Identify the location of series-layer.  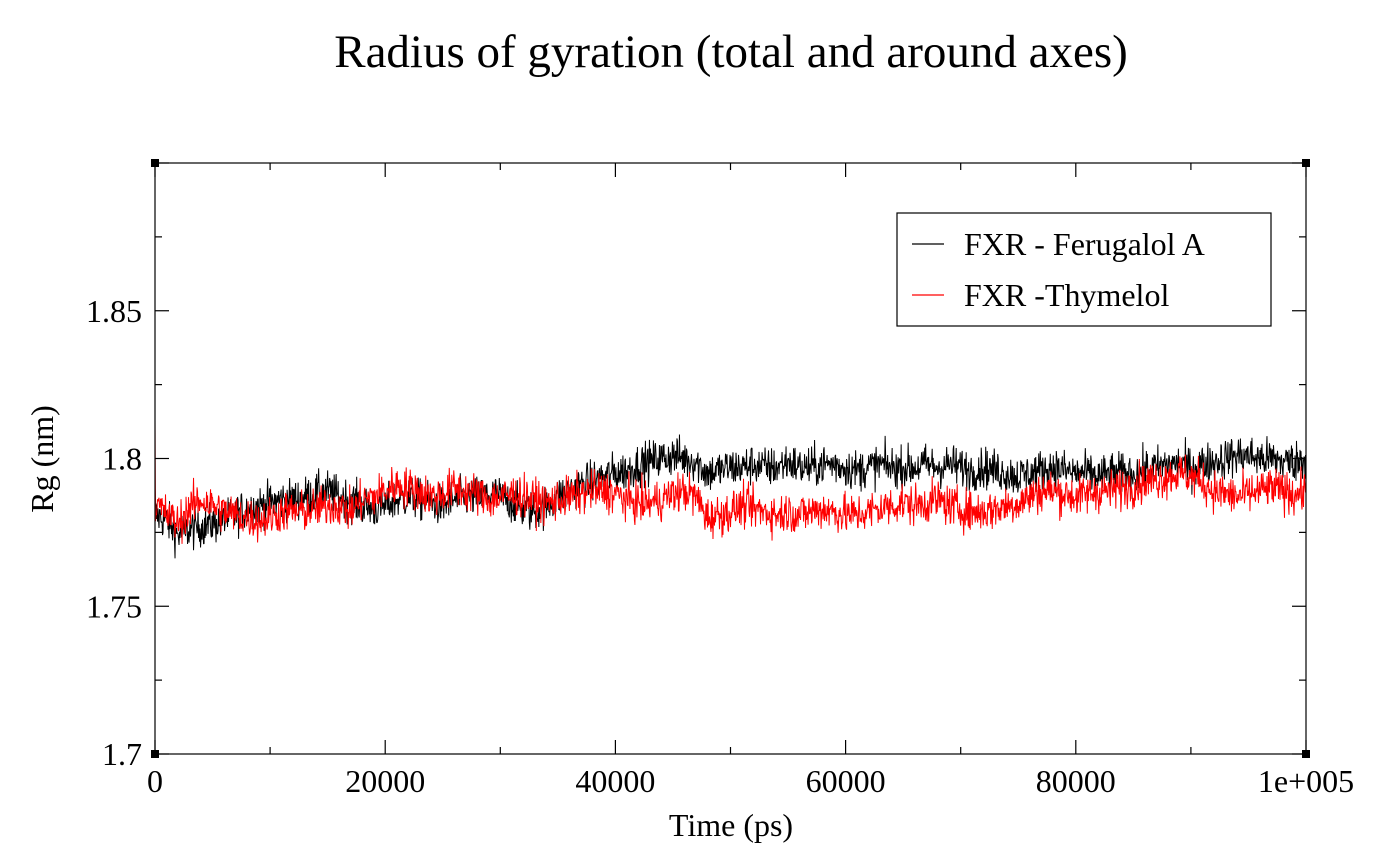
(730, 489).